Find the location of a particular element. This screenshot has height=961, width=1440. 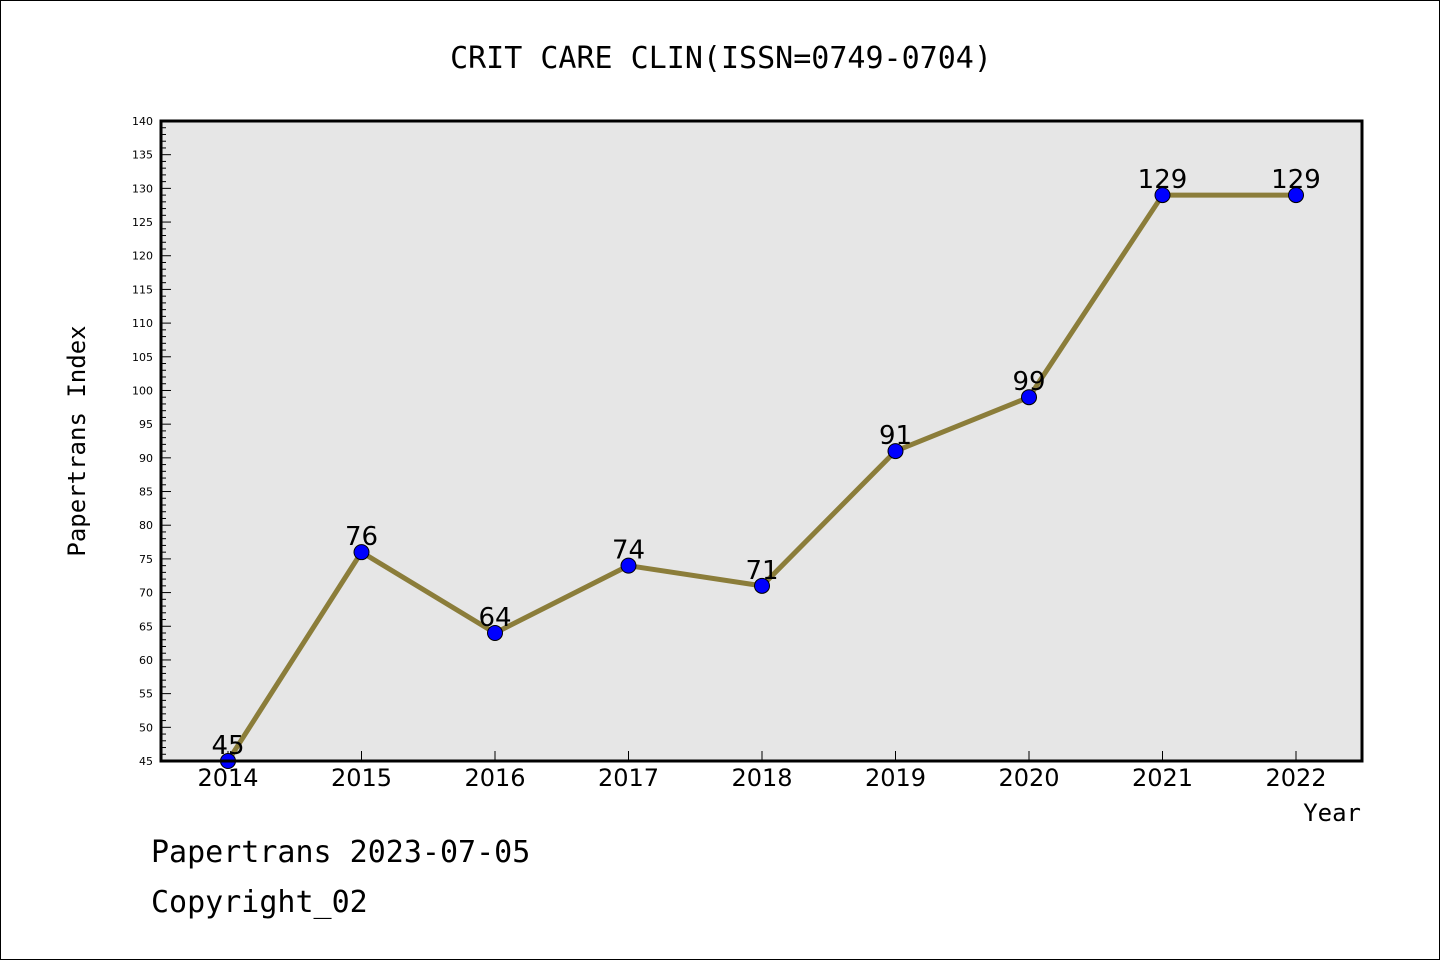

y-tick-label: 95 is located at coordinates (146, 424).